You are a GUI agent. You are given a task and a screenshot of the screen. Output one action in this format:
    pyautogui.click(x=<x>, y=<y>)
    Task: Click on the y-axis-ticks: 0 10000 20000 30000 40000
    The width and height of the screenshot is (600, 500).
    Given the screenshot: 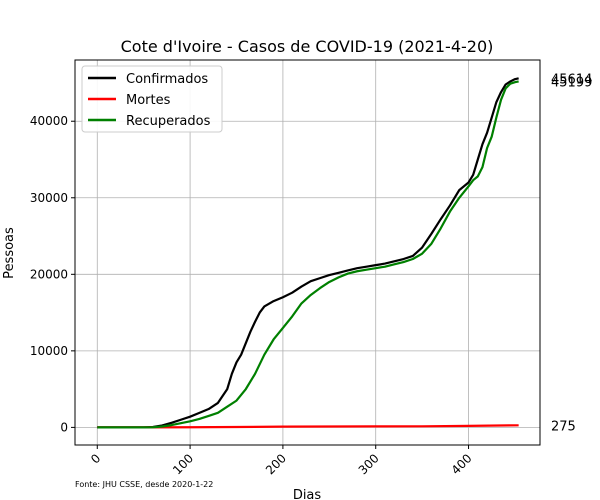 What is the action you would take?
    pyautogui.click(x=52, y=274)
    